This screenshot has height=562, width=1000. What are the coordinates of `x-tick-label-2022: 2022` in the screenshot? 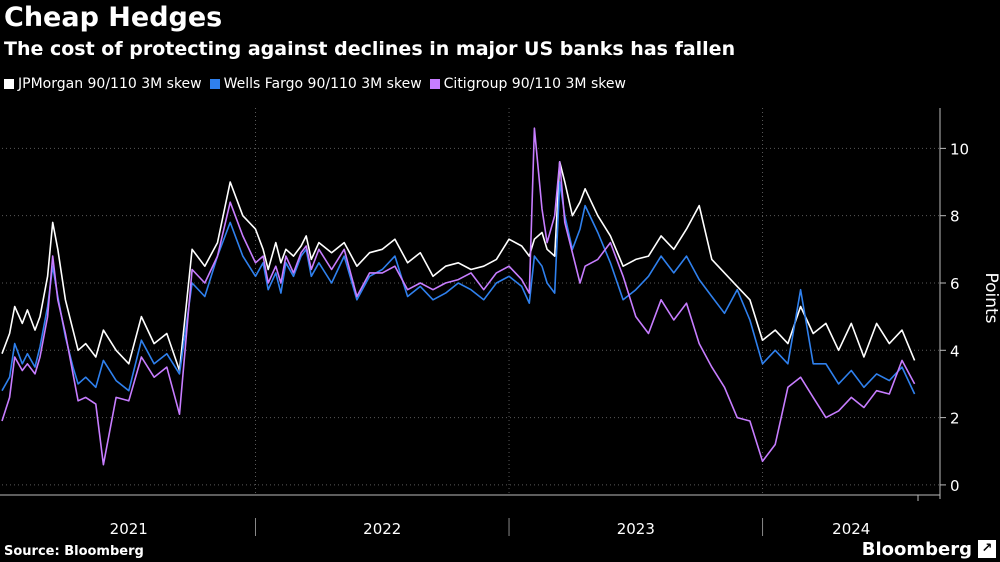 It's located at (382, 529).